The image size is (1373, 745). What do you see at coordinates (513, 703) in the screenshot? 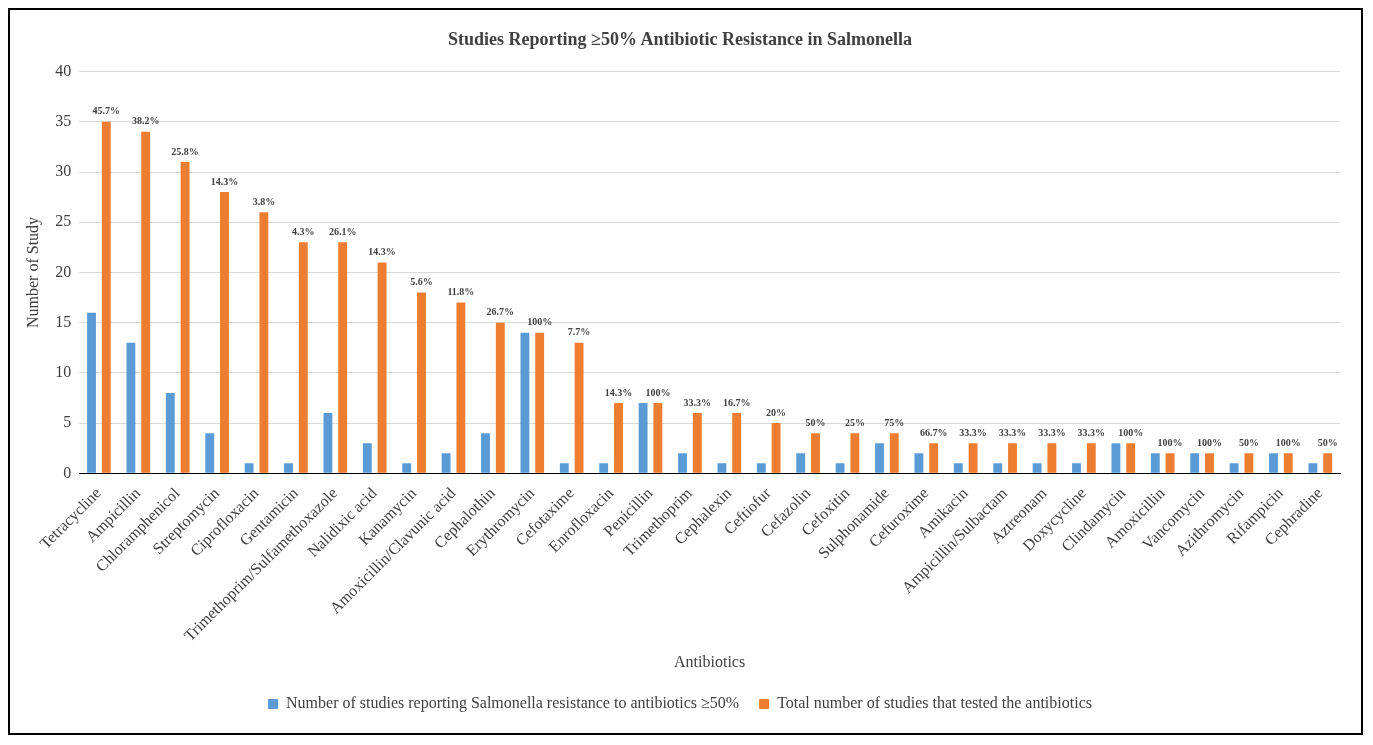
I see `legend-label: Number of studies reporting Salmonella resistance to antibiotics ≥50%` at bounding box center [513, 703].